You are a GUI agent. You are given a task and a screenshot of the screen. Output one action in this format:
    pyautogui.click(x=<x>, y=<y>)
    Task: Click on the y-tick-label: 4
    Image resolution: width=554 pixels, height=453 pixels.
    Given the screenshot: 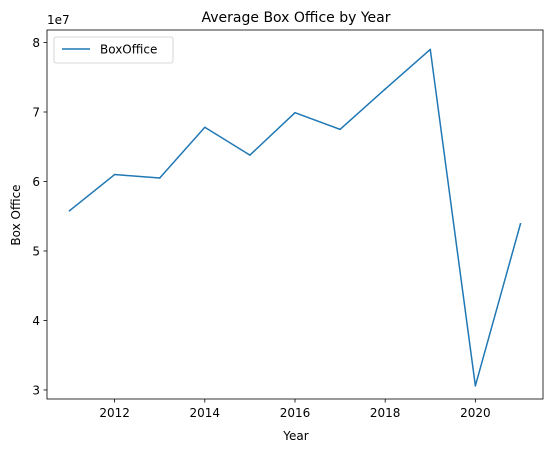 What is the action you would take?
    pyautogui.click(x=36, y=321)
    